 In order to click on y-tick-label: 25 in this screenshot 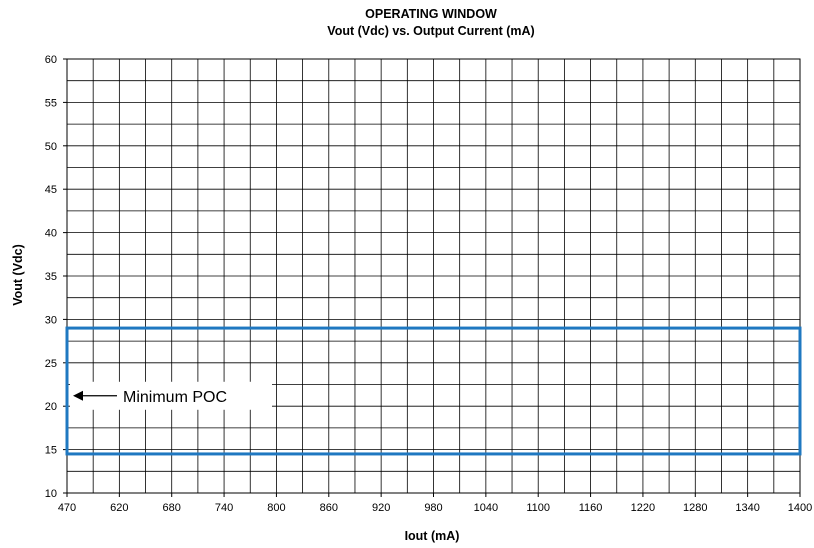, I will do `click(51, 364)`.